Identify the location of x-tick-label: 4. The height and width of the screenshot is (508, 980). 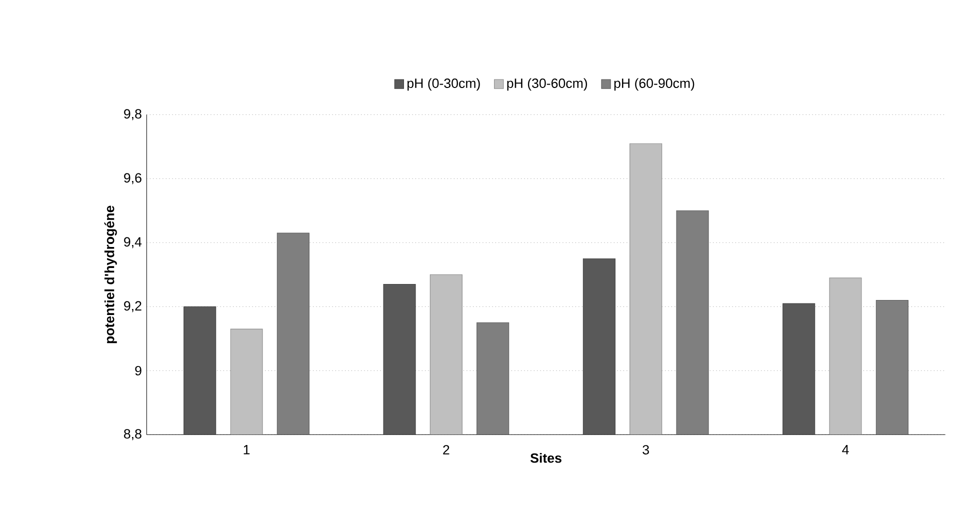
(845, 449).